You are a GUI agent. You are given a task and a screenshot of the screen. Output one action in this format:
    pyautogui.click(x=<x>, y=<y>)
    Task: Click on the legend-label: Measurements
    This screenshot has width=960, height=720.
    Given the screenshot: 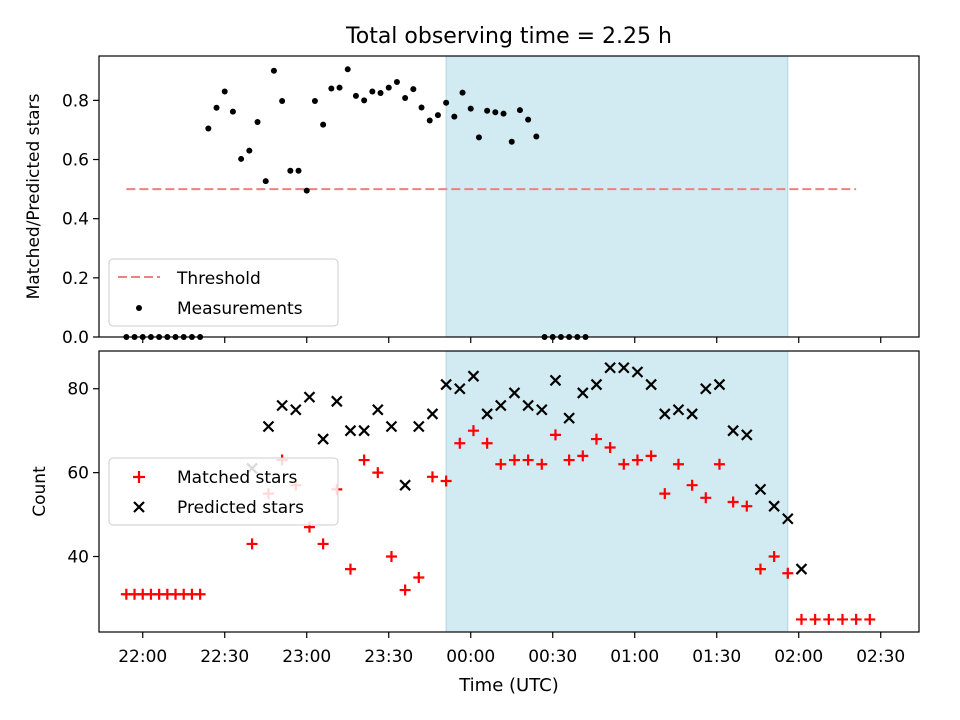 What is the action you would take?
    pyautogui.click(x=240, y=309)
    